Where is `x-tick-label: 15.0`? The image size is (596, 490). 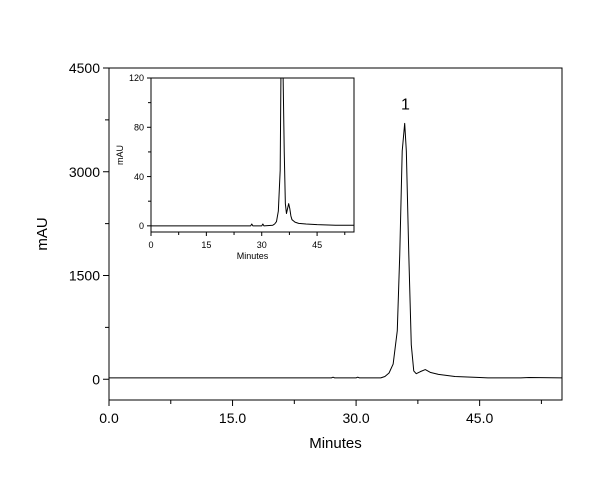 x-tick-label: 15.0 is located at coordinates (232, 418).